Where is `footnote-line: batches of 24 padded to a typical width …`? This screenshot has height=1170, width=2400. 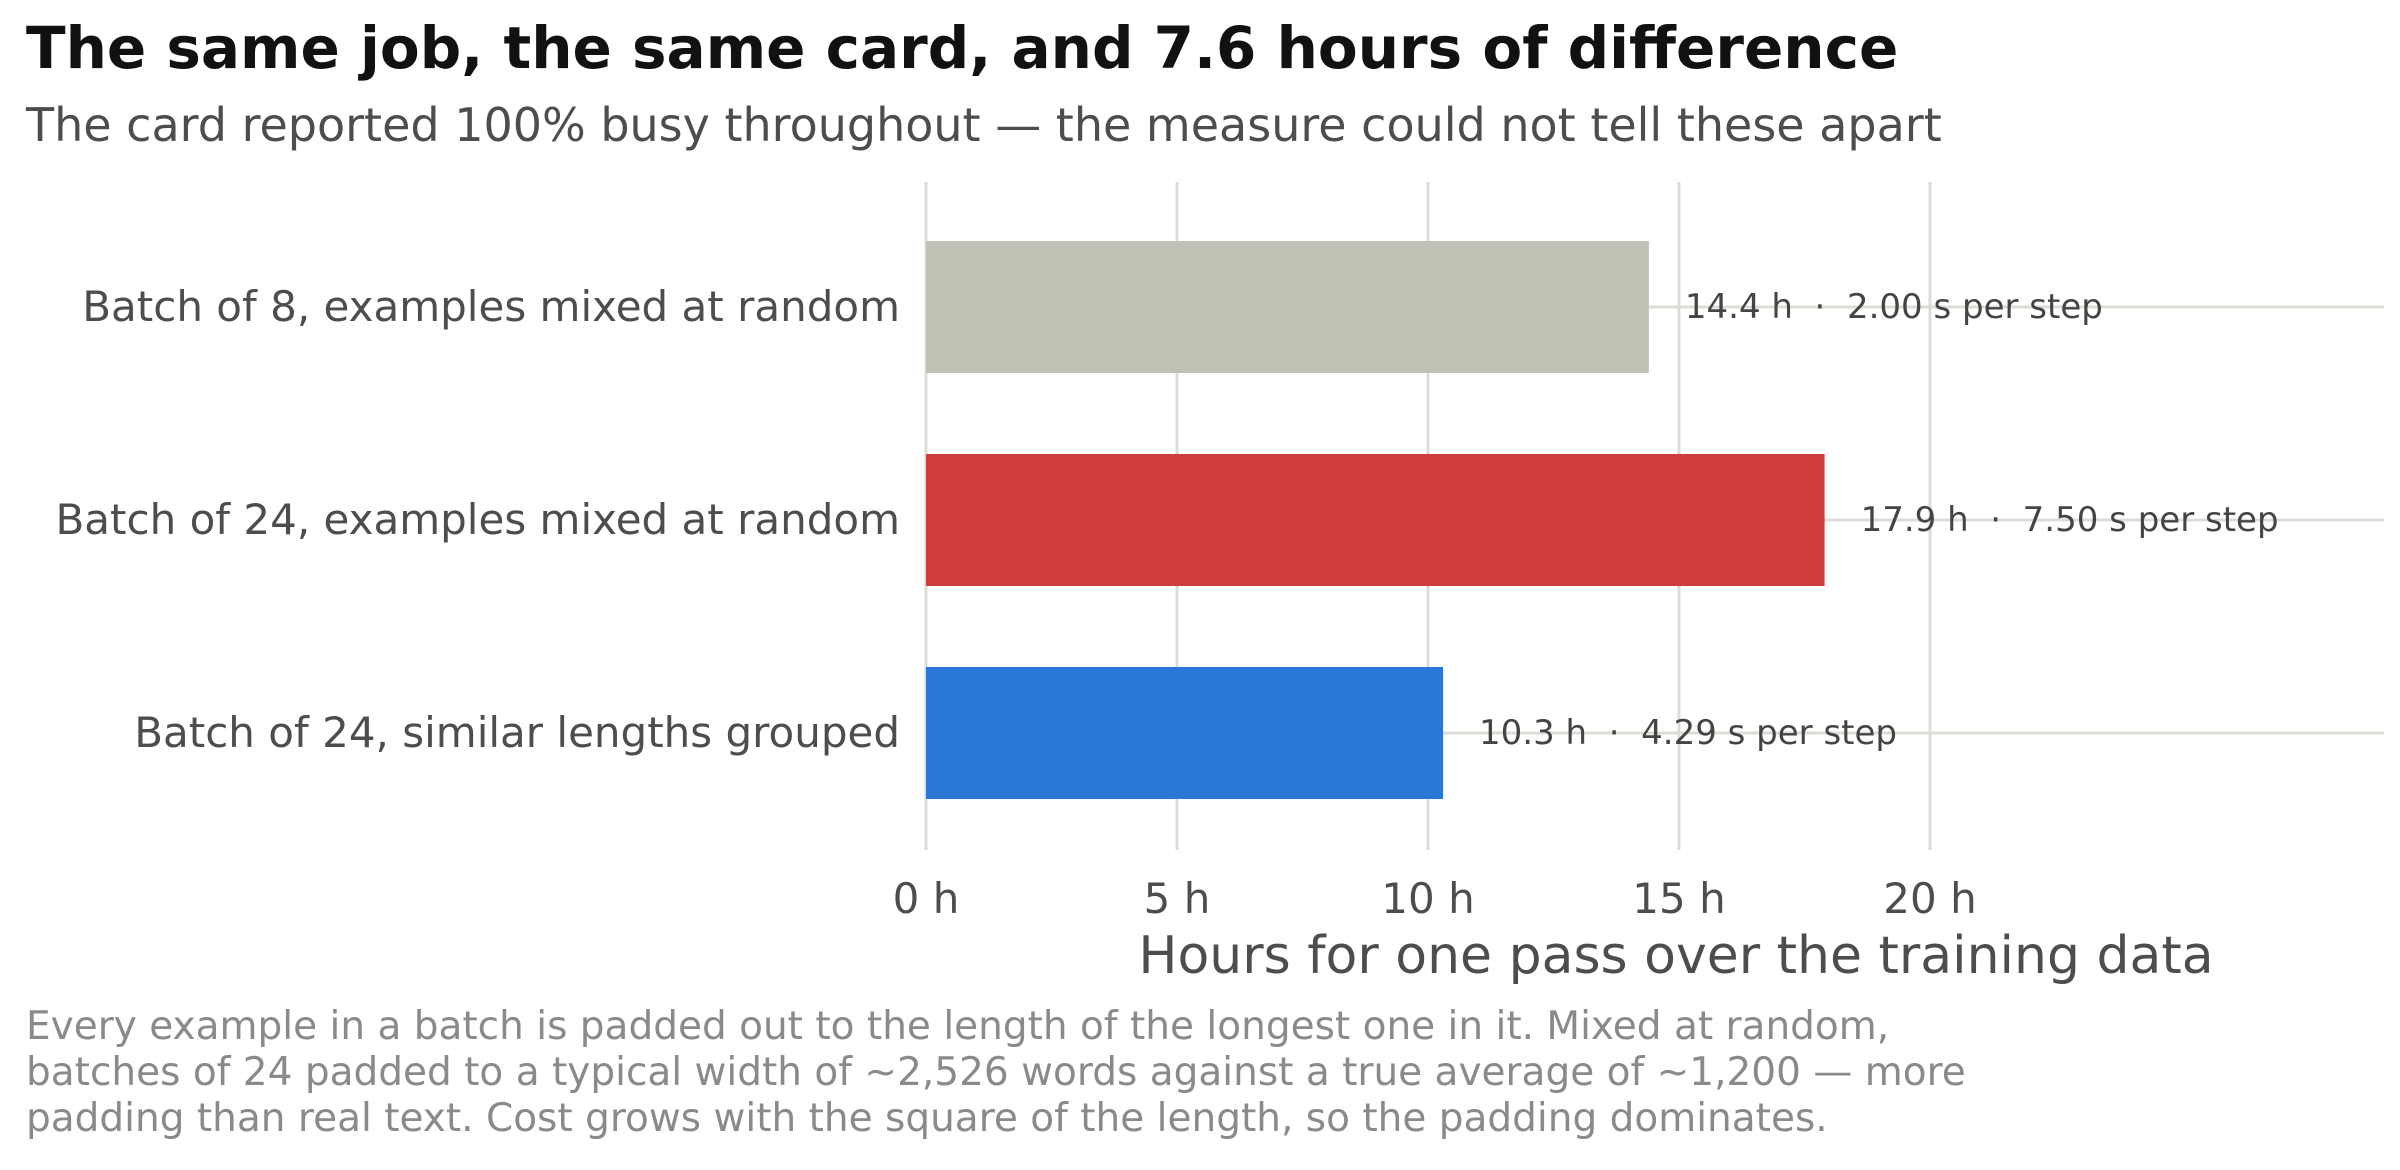
footnote-line: batches of 24 padded to a typical width … is located at coordinates (996, 1072).